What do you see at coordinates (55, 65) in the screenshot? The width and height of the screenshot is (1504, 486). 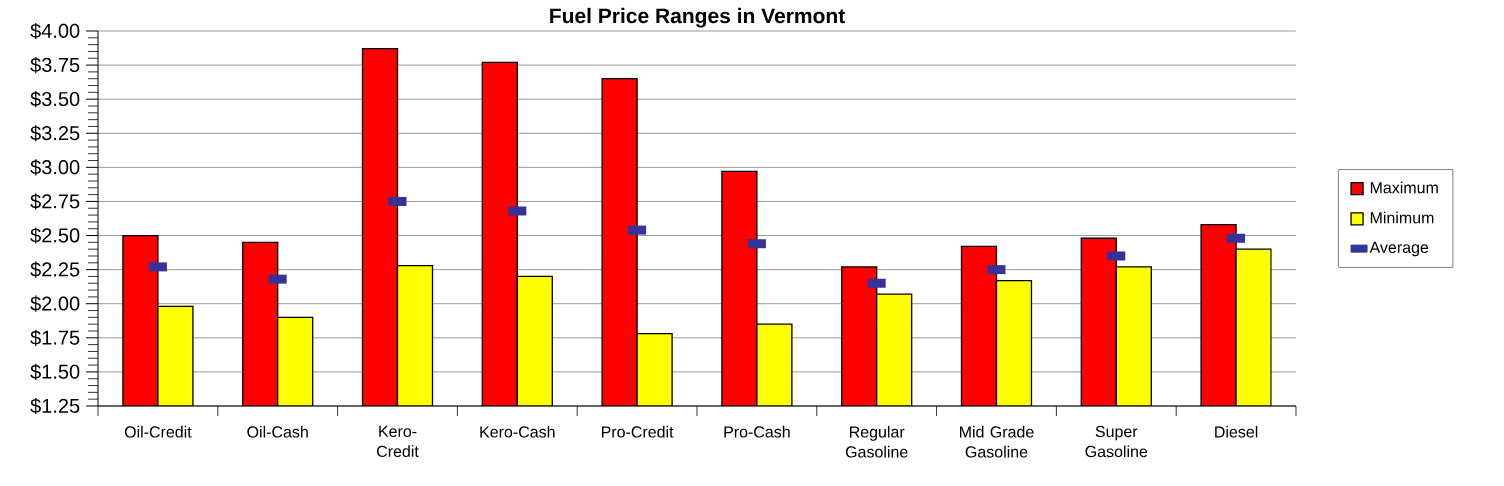 I see `y-tick-label: $3.75` at bounding box center [55, 65].